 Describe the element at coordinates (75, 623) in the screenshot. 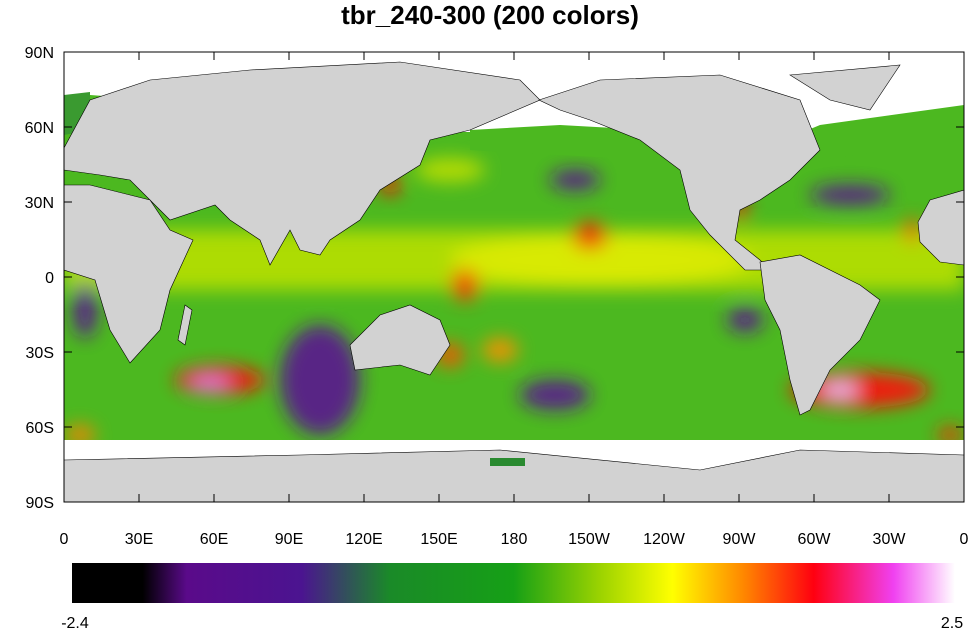

I see `colorbar-min-label: -2.4` at that location.